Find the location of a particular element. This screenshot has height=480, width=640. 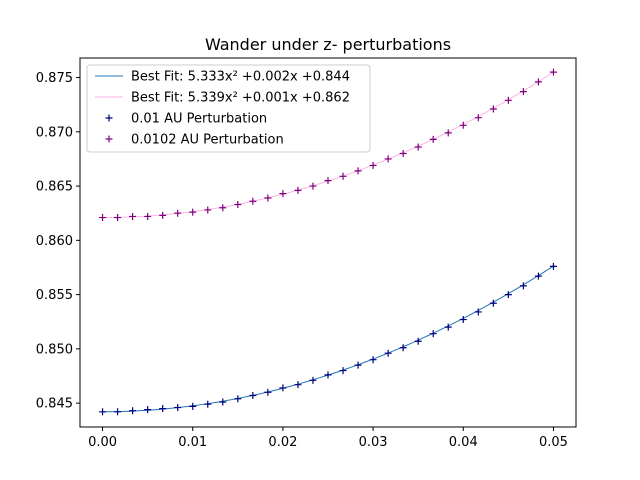

y-tick-label: 0.855 is located at coordinates (54, 295).